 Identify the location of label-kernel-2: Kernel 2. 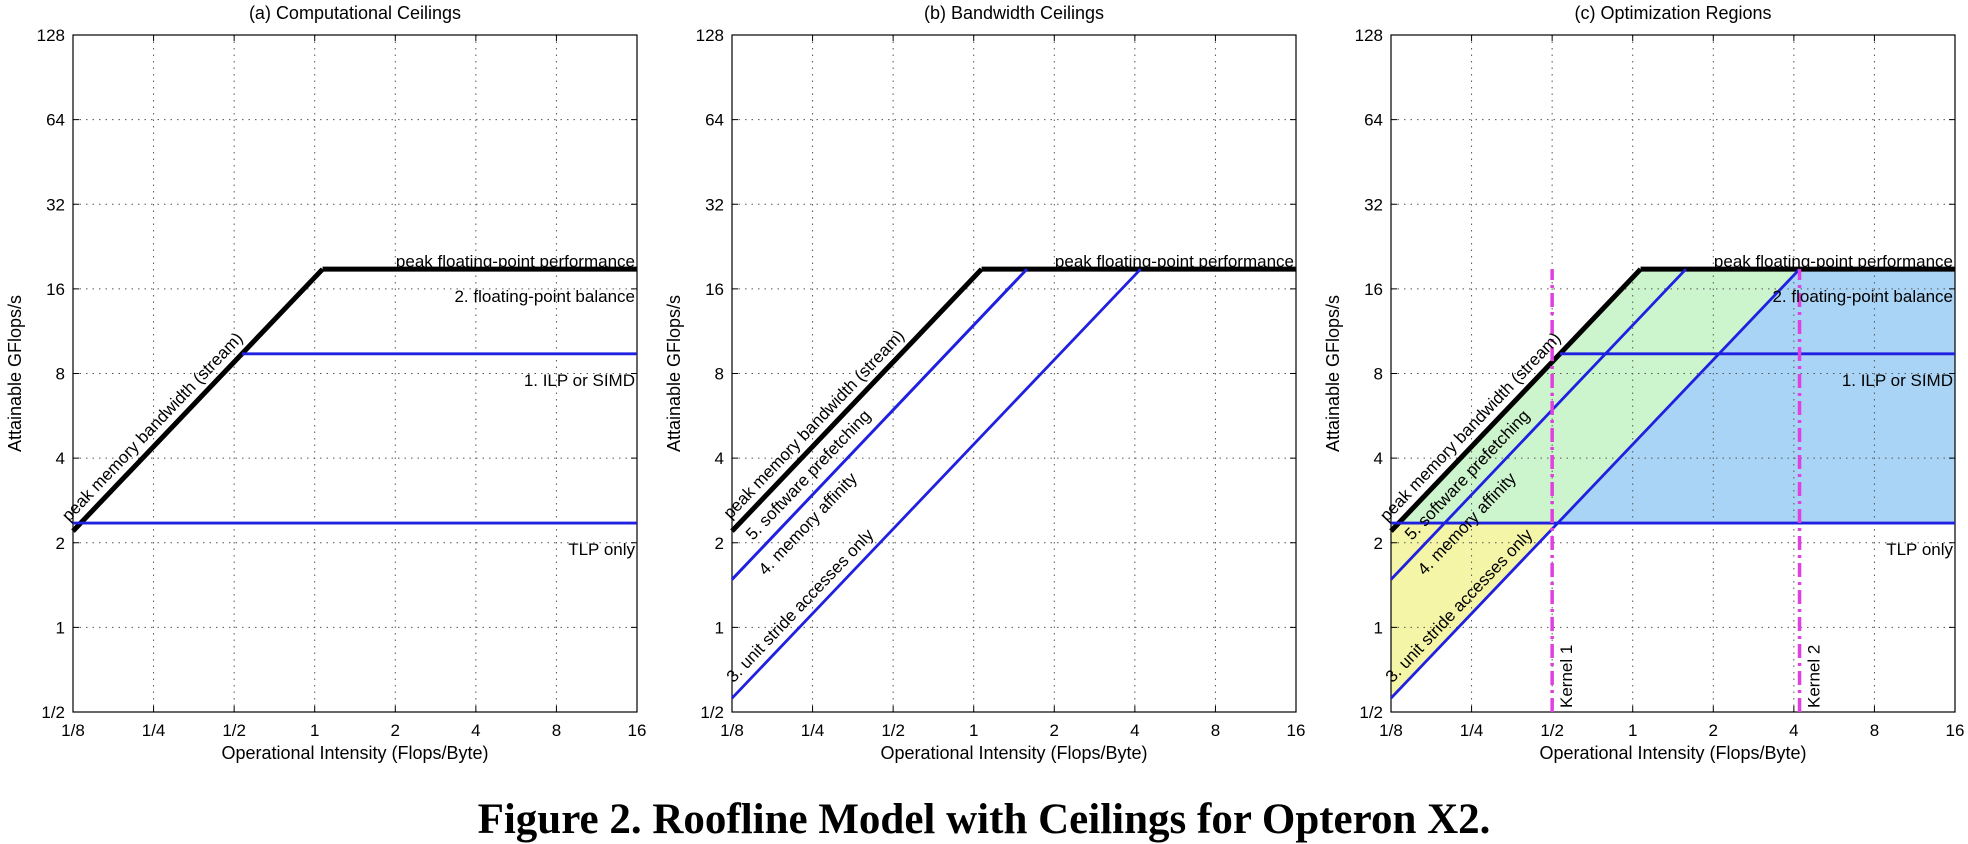
(1814, 676).